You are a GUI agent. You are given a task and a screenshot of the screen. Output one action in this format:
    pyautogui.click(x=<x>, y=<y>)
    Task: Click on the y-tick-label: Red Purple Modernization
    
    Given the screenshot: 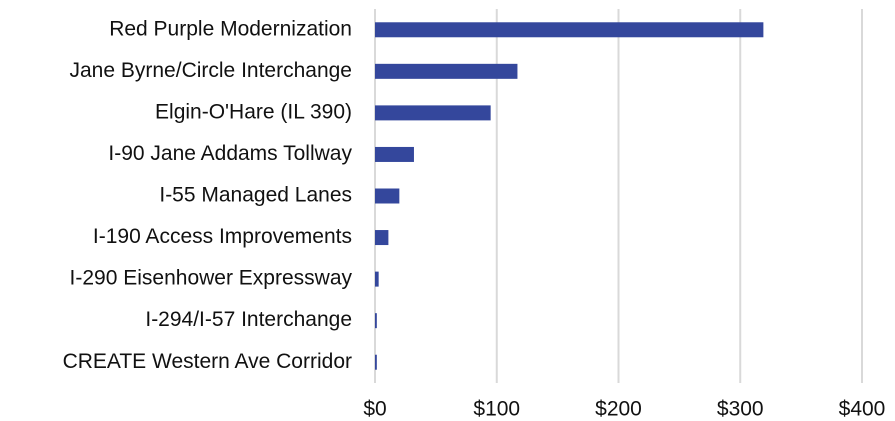 What is the action you would take?
    pyautogui.click(x=230, y=28)
    